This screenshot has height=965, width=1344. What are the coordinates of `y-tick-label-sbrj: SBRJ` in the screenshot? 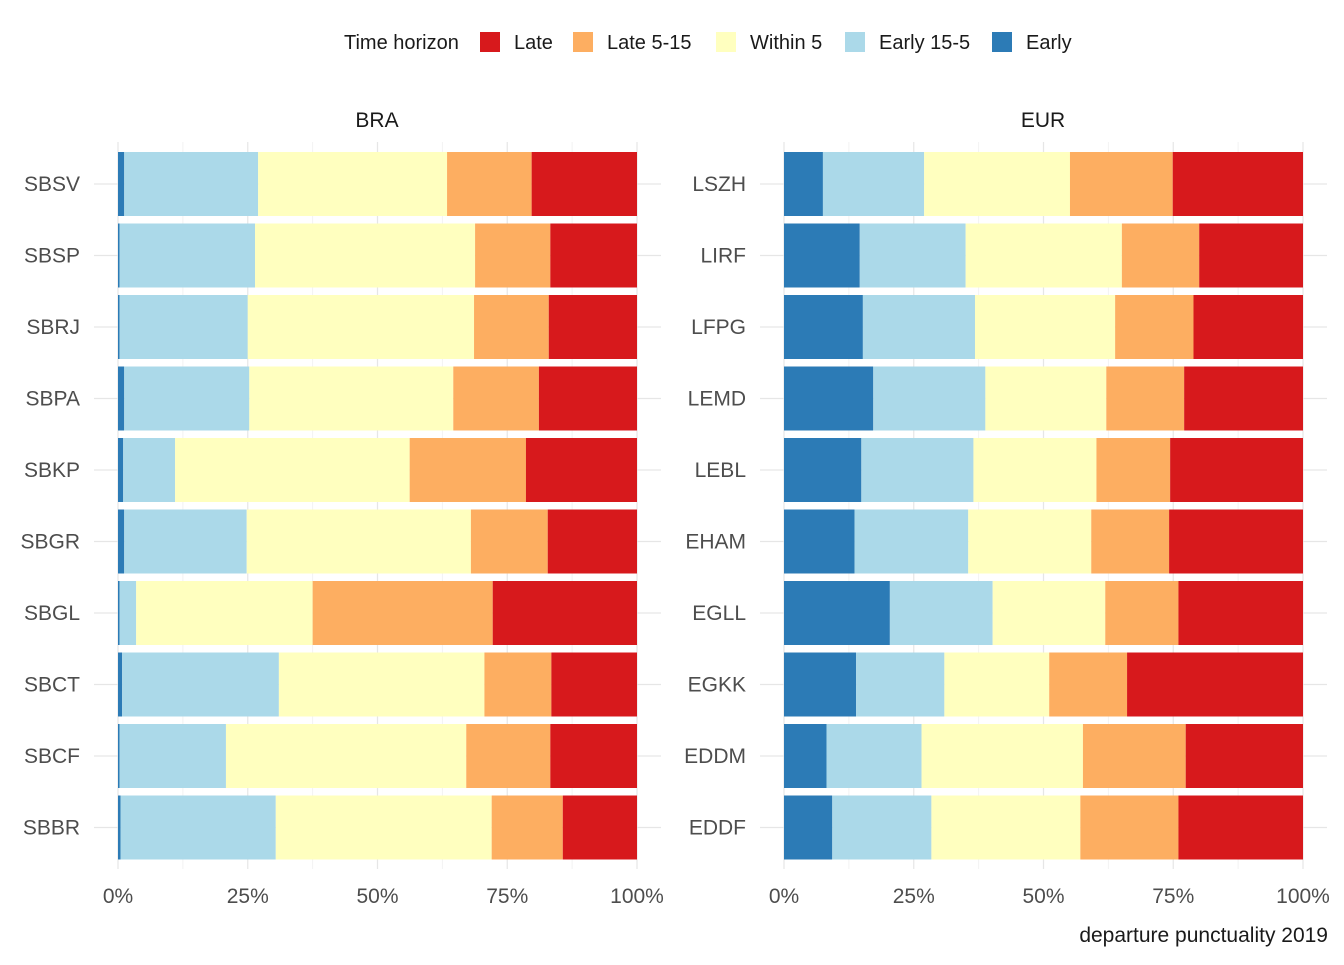 It's located at (53, 327).